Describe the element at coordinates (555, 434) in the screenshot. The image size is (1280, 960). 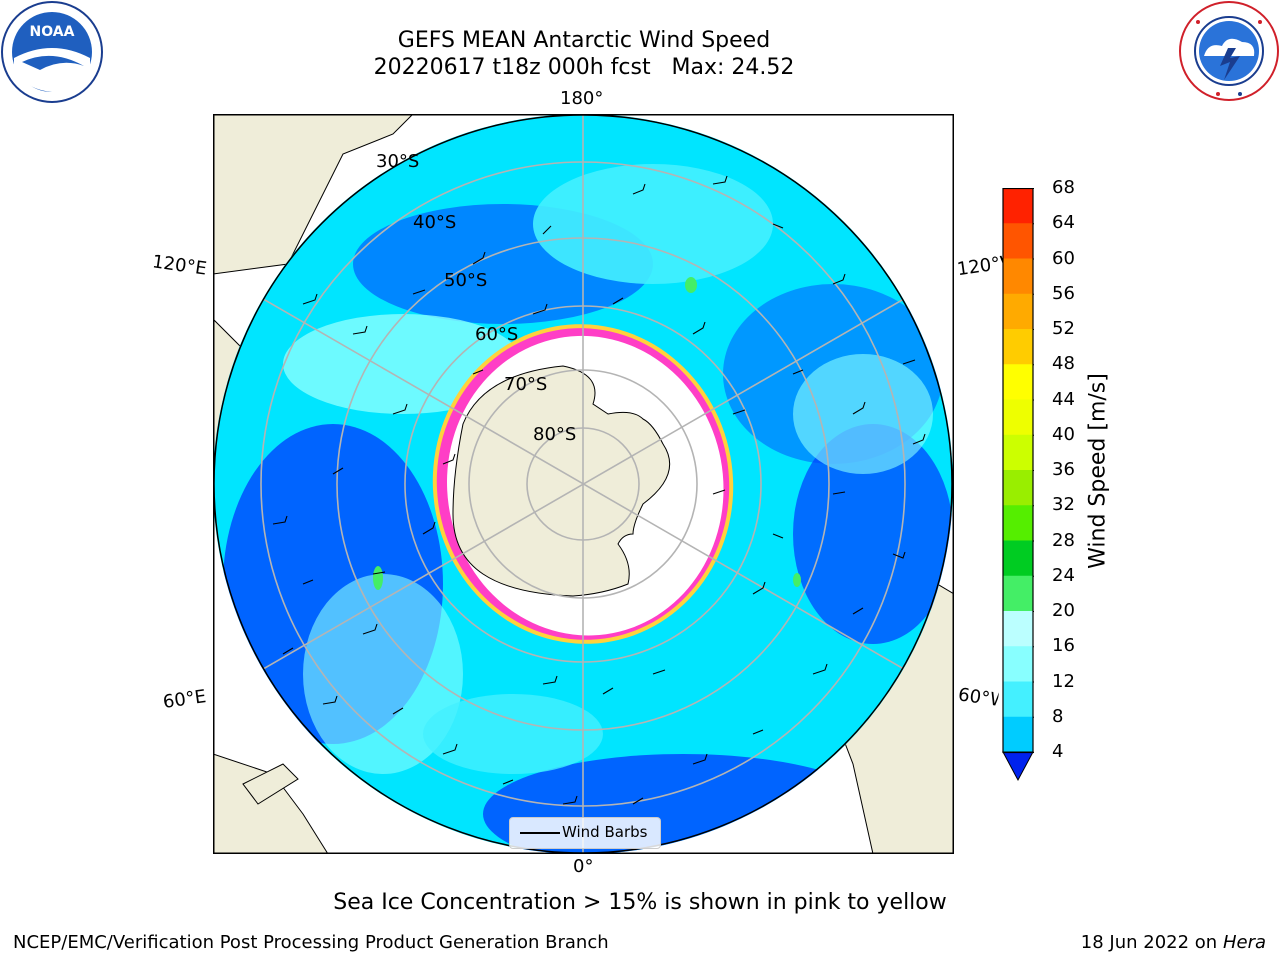
I see `lat-label-80s: 80°S` at that location.